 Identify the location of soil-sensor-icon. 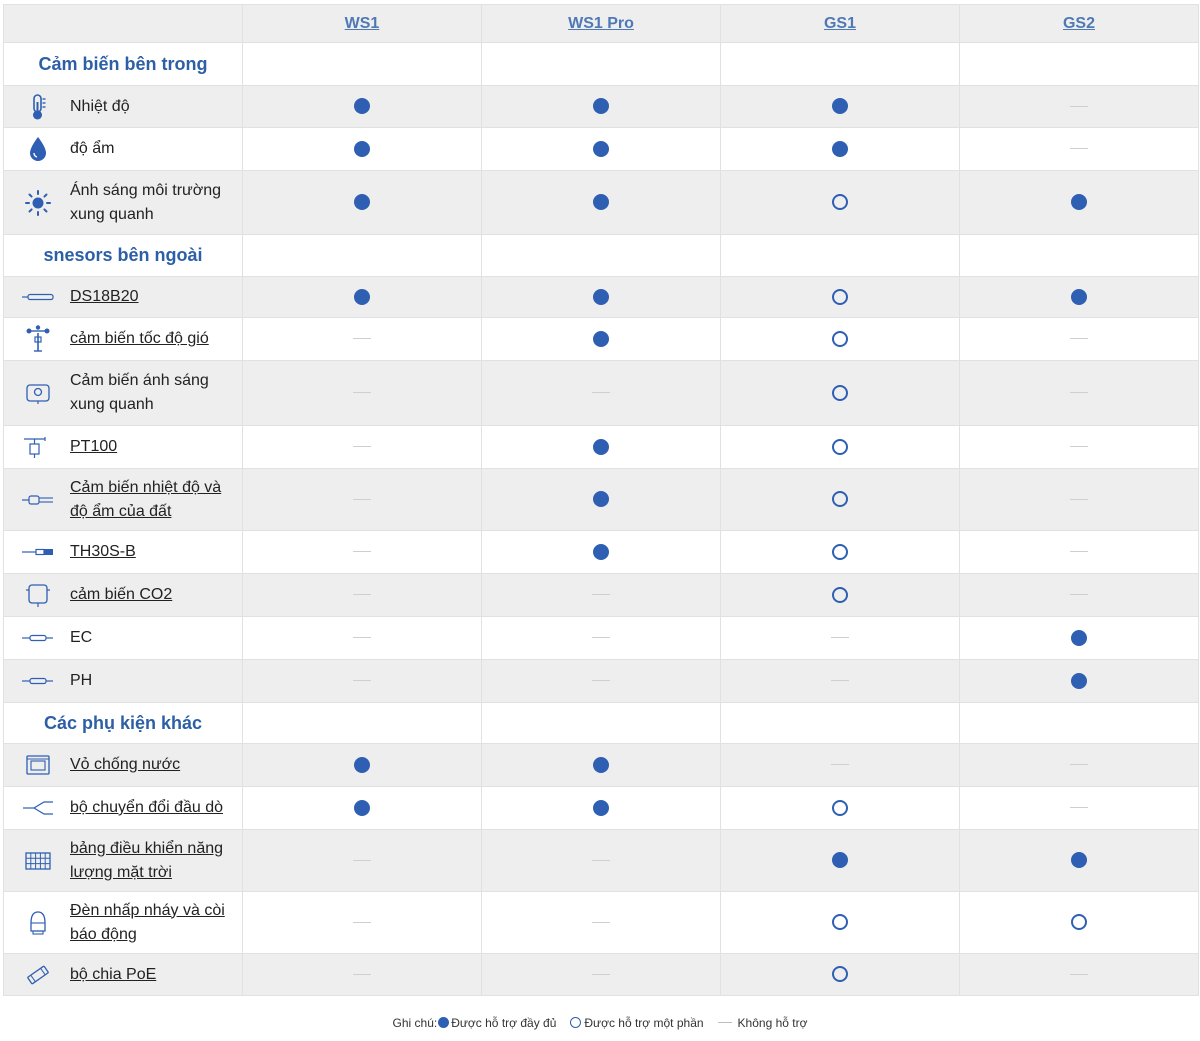
(38, 500).